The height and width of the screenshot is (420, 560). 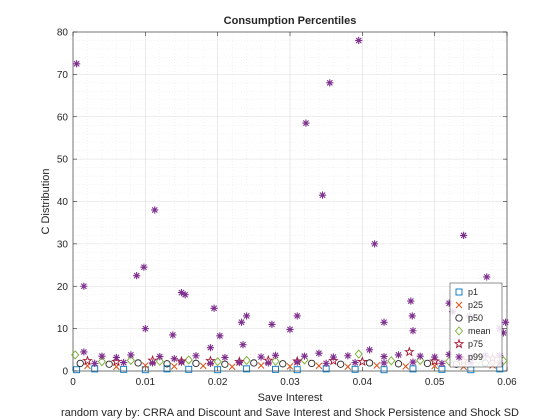 What do you see at coordinates (459, 318) in the screenshot?
I see `legend-marker-p50` at bounding box center [459, 318].